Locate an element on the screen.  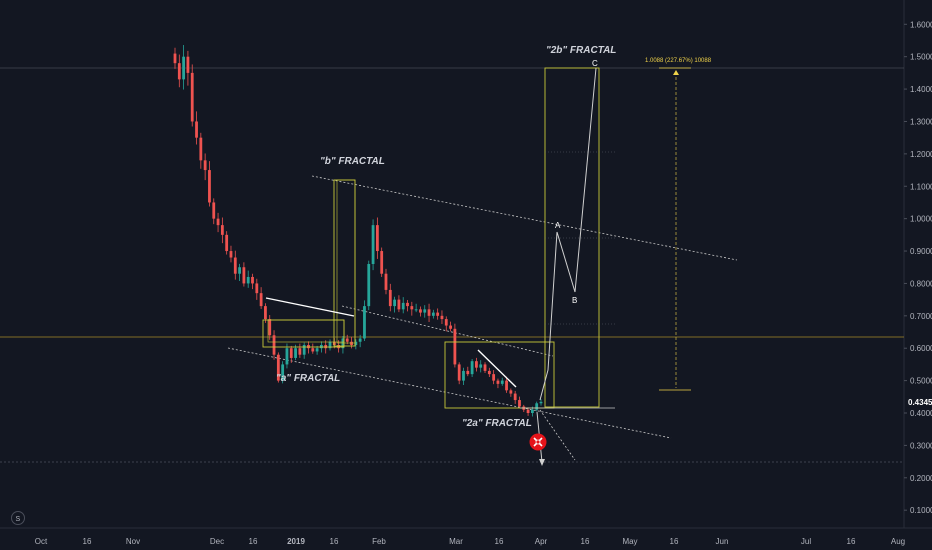
time-tick-label: Nov is located at coordinates (133, 541).